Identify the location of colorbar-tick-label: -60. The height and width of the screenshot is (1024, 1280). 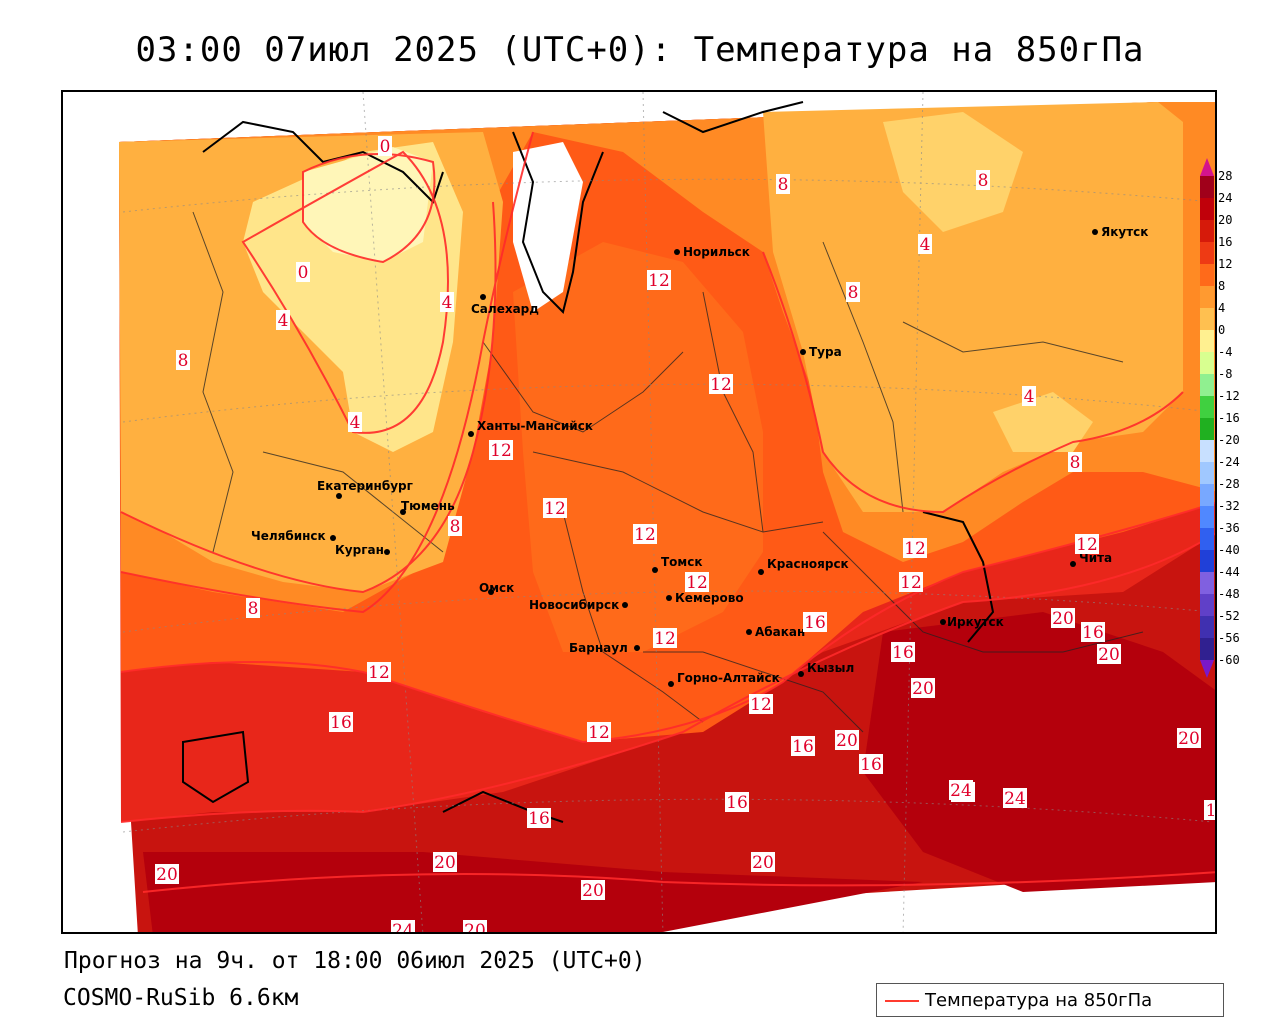
(1229, 660).